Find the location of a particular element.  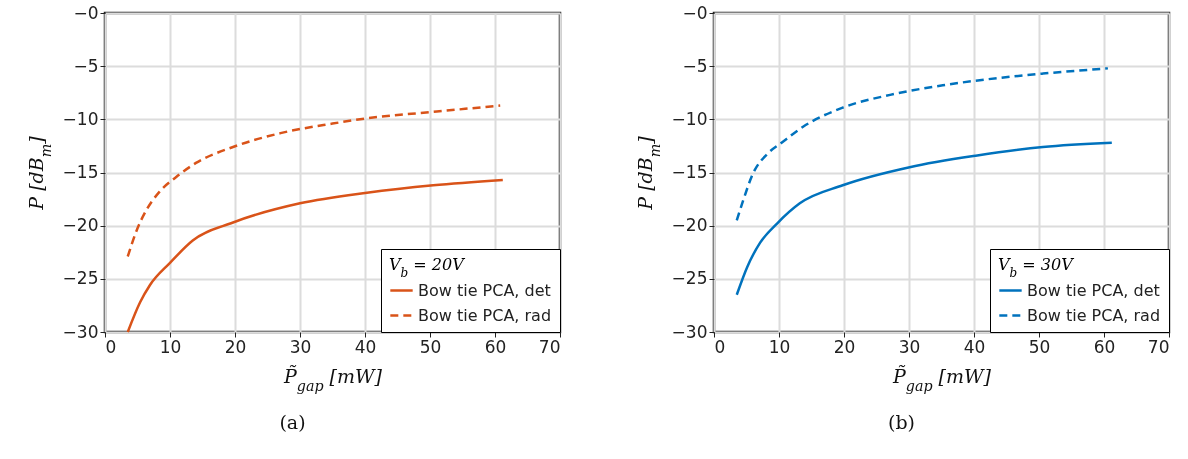

text: (b) is located at coordinates (901, 422).